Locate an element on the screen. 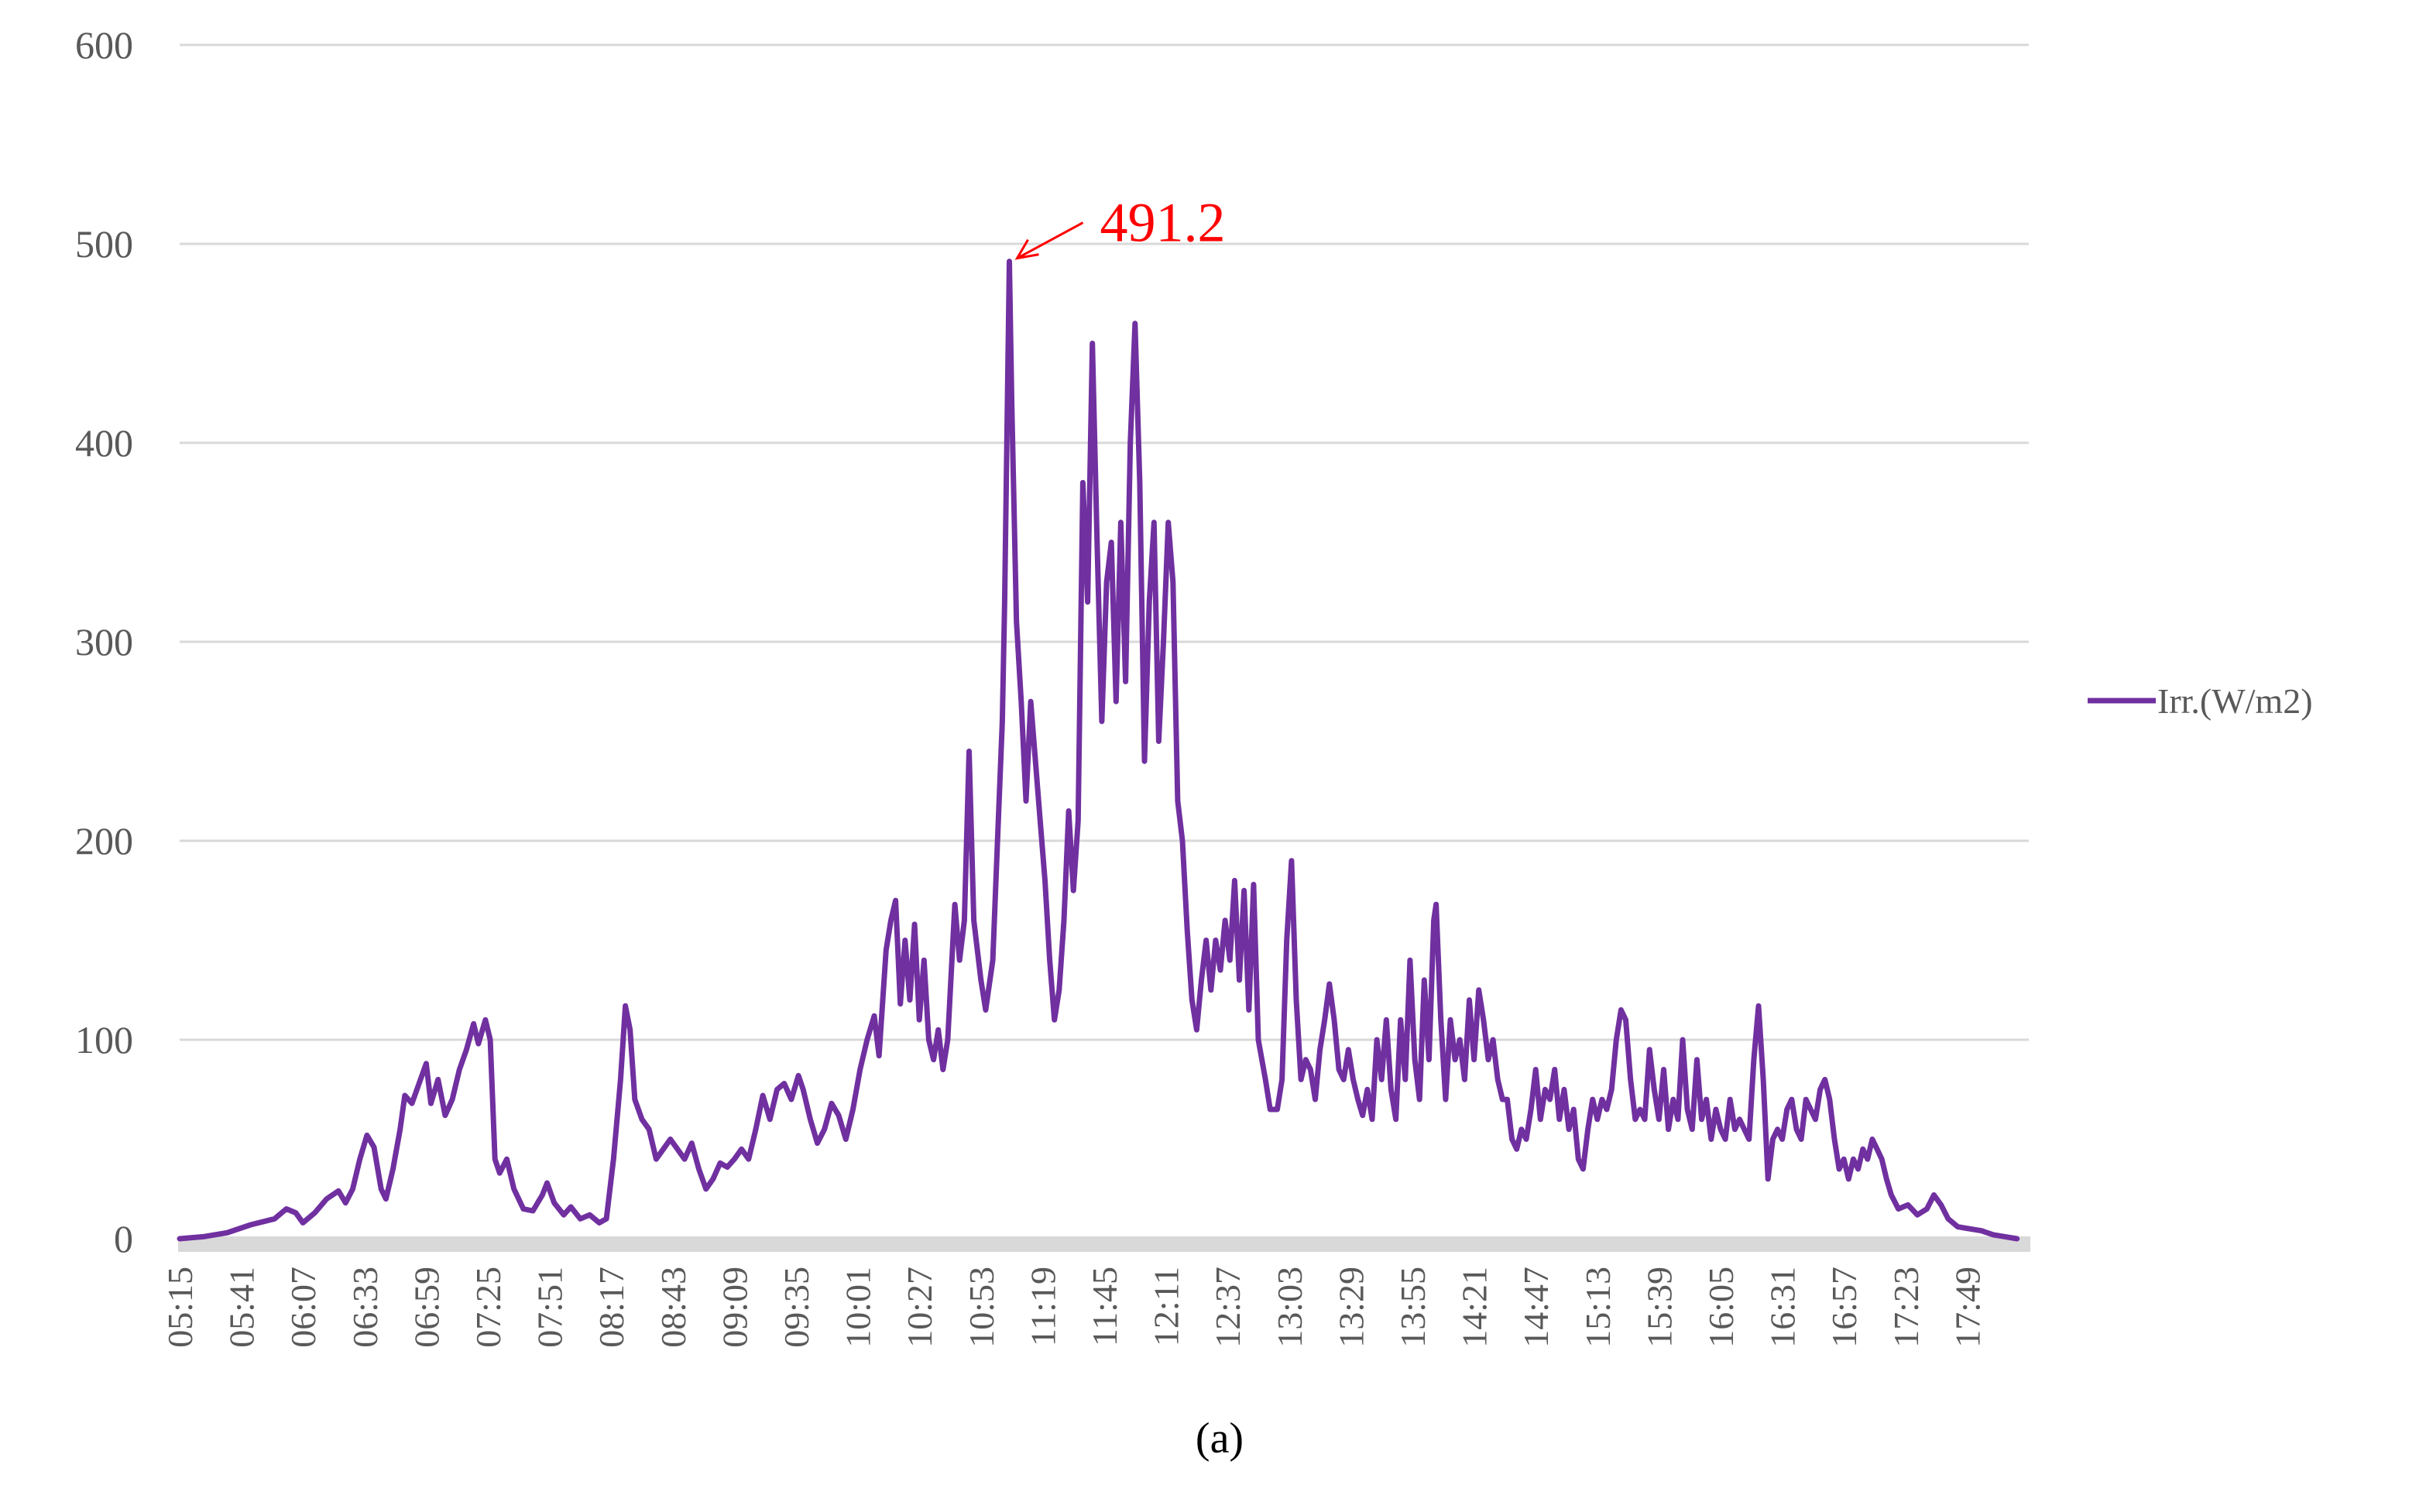 This screenshot has height=1512, width=2433. y-axis: 0 100 200 300 400 500 600 is located at coordinates (104, 641).